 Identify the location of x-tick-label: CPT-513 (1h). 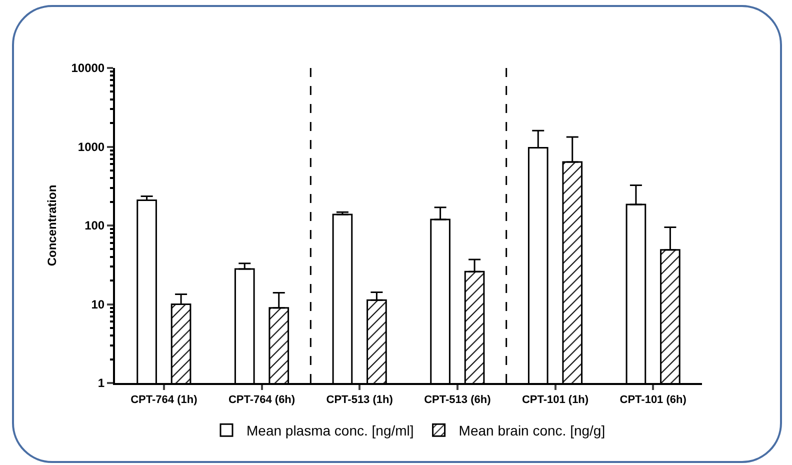
(360, 400).